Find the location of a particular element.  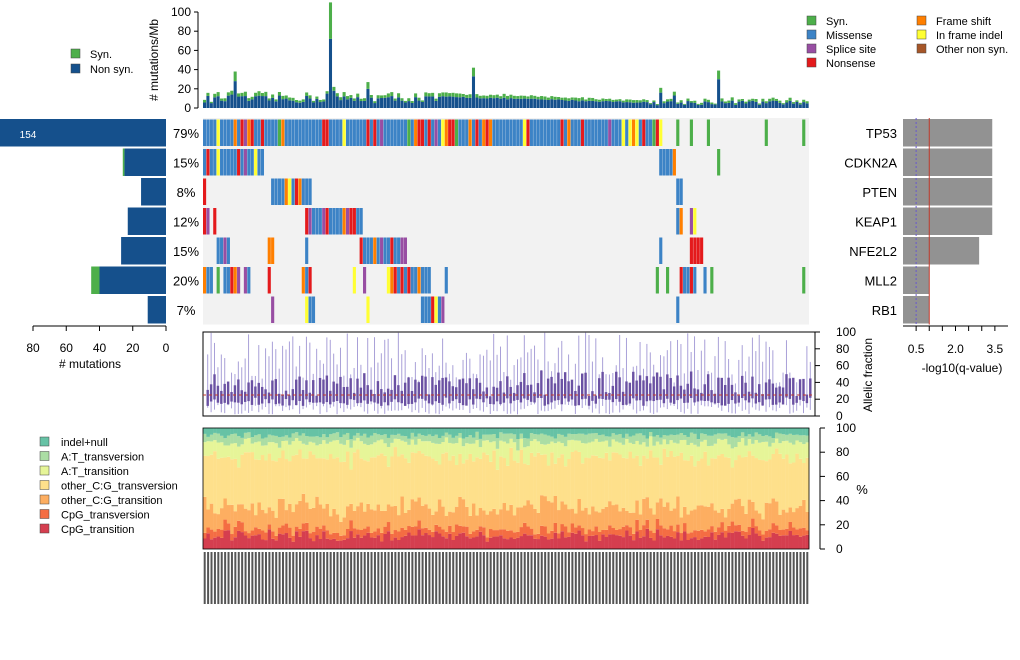

gene-percent-labels: 79%15%8%12%15%20%7% is located at coordinates (186, 222).